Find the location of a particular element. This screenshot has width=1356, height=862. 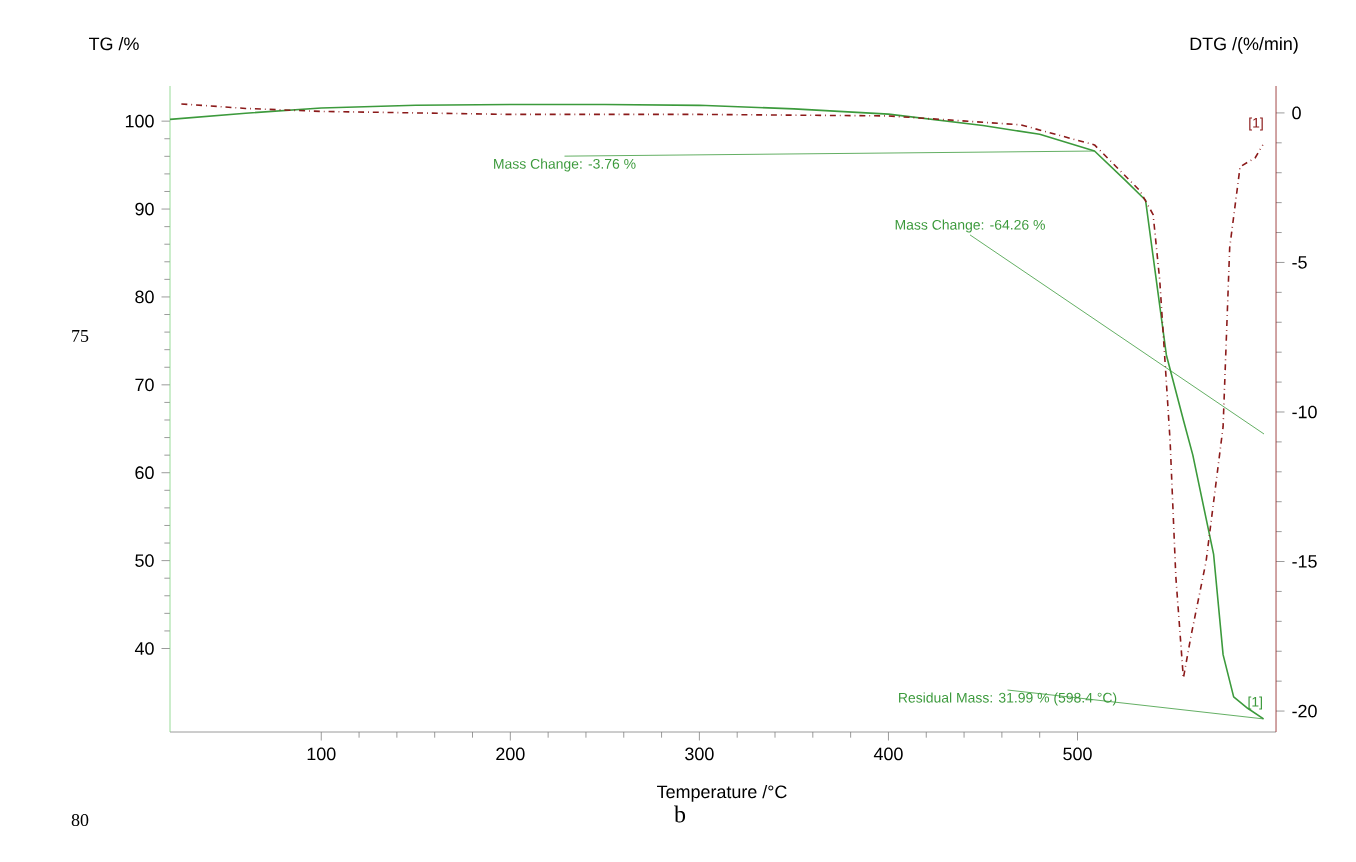

x-tick-label: 200 is located at coordinates (510, 754).